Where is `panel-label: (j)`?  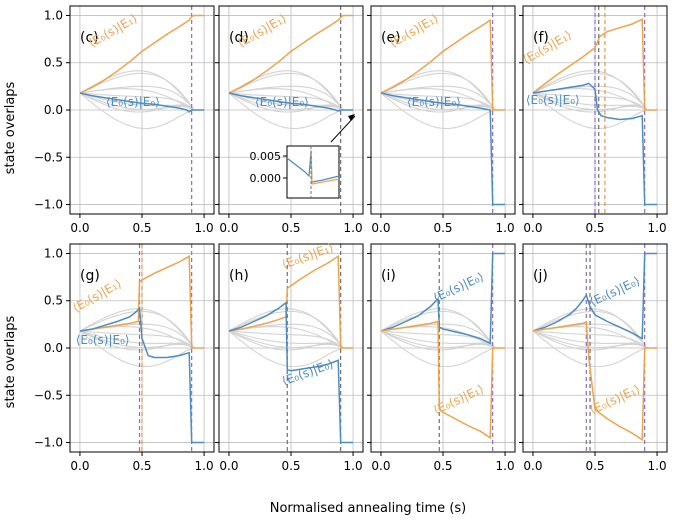
panel-label: (j) is located at coordinates (540, 276).